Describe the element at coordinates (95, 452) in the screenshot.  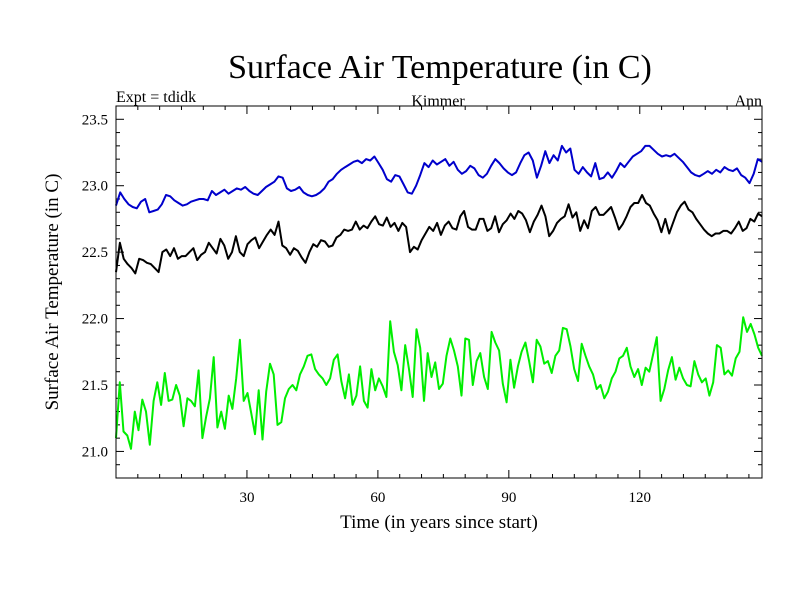
I see `y-tick-label: 21.0` at that location.